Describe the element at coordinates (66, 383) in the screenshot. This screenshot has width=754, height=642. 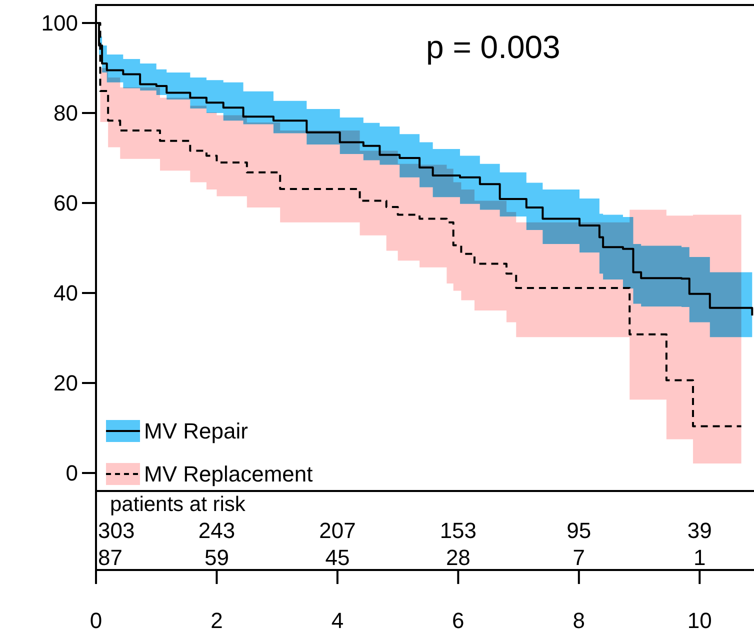
I see `y-tick-label: 20` at that location.